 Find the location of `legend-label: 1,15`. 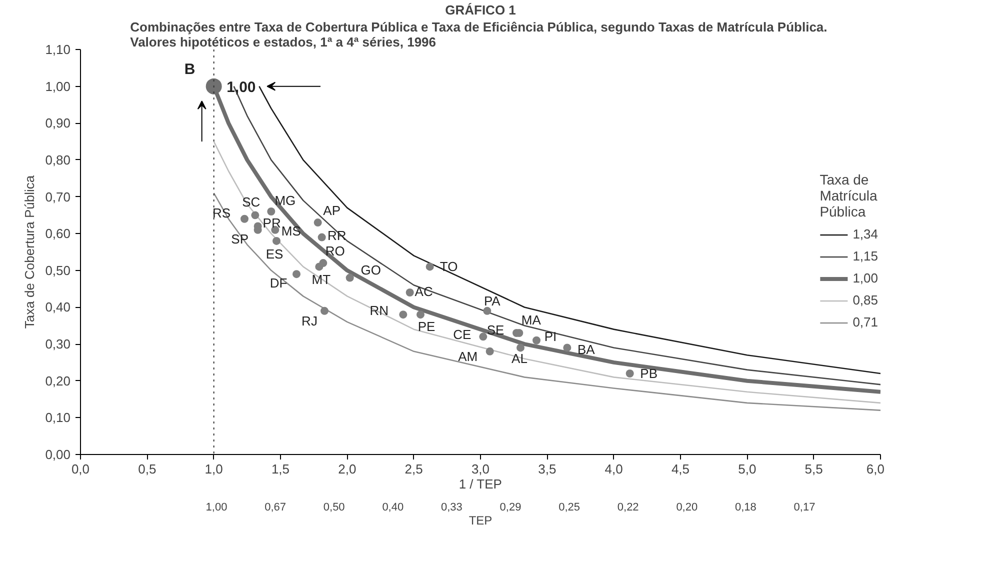

legend-label: 1,15 is located at coordinates (865, 256).